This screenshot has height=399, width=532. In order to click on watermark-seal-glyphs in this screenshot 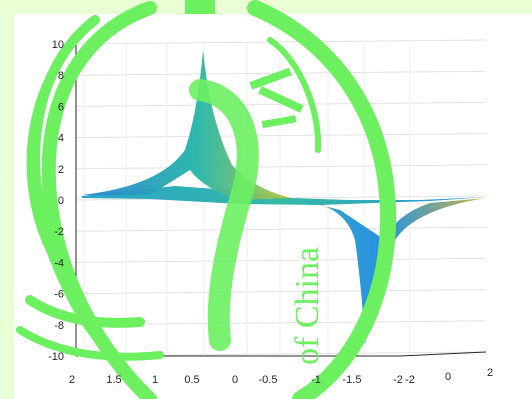, I will do `click(244, 64)`.